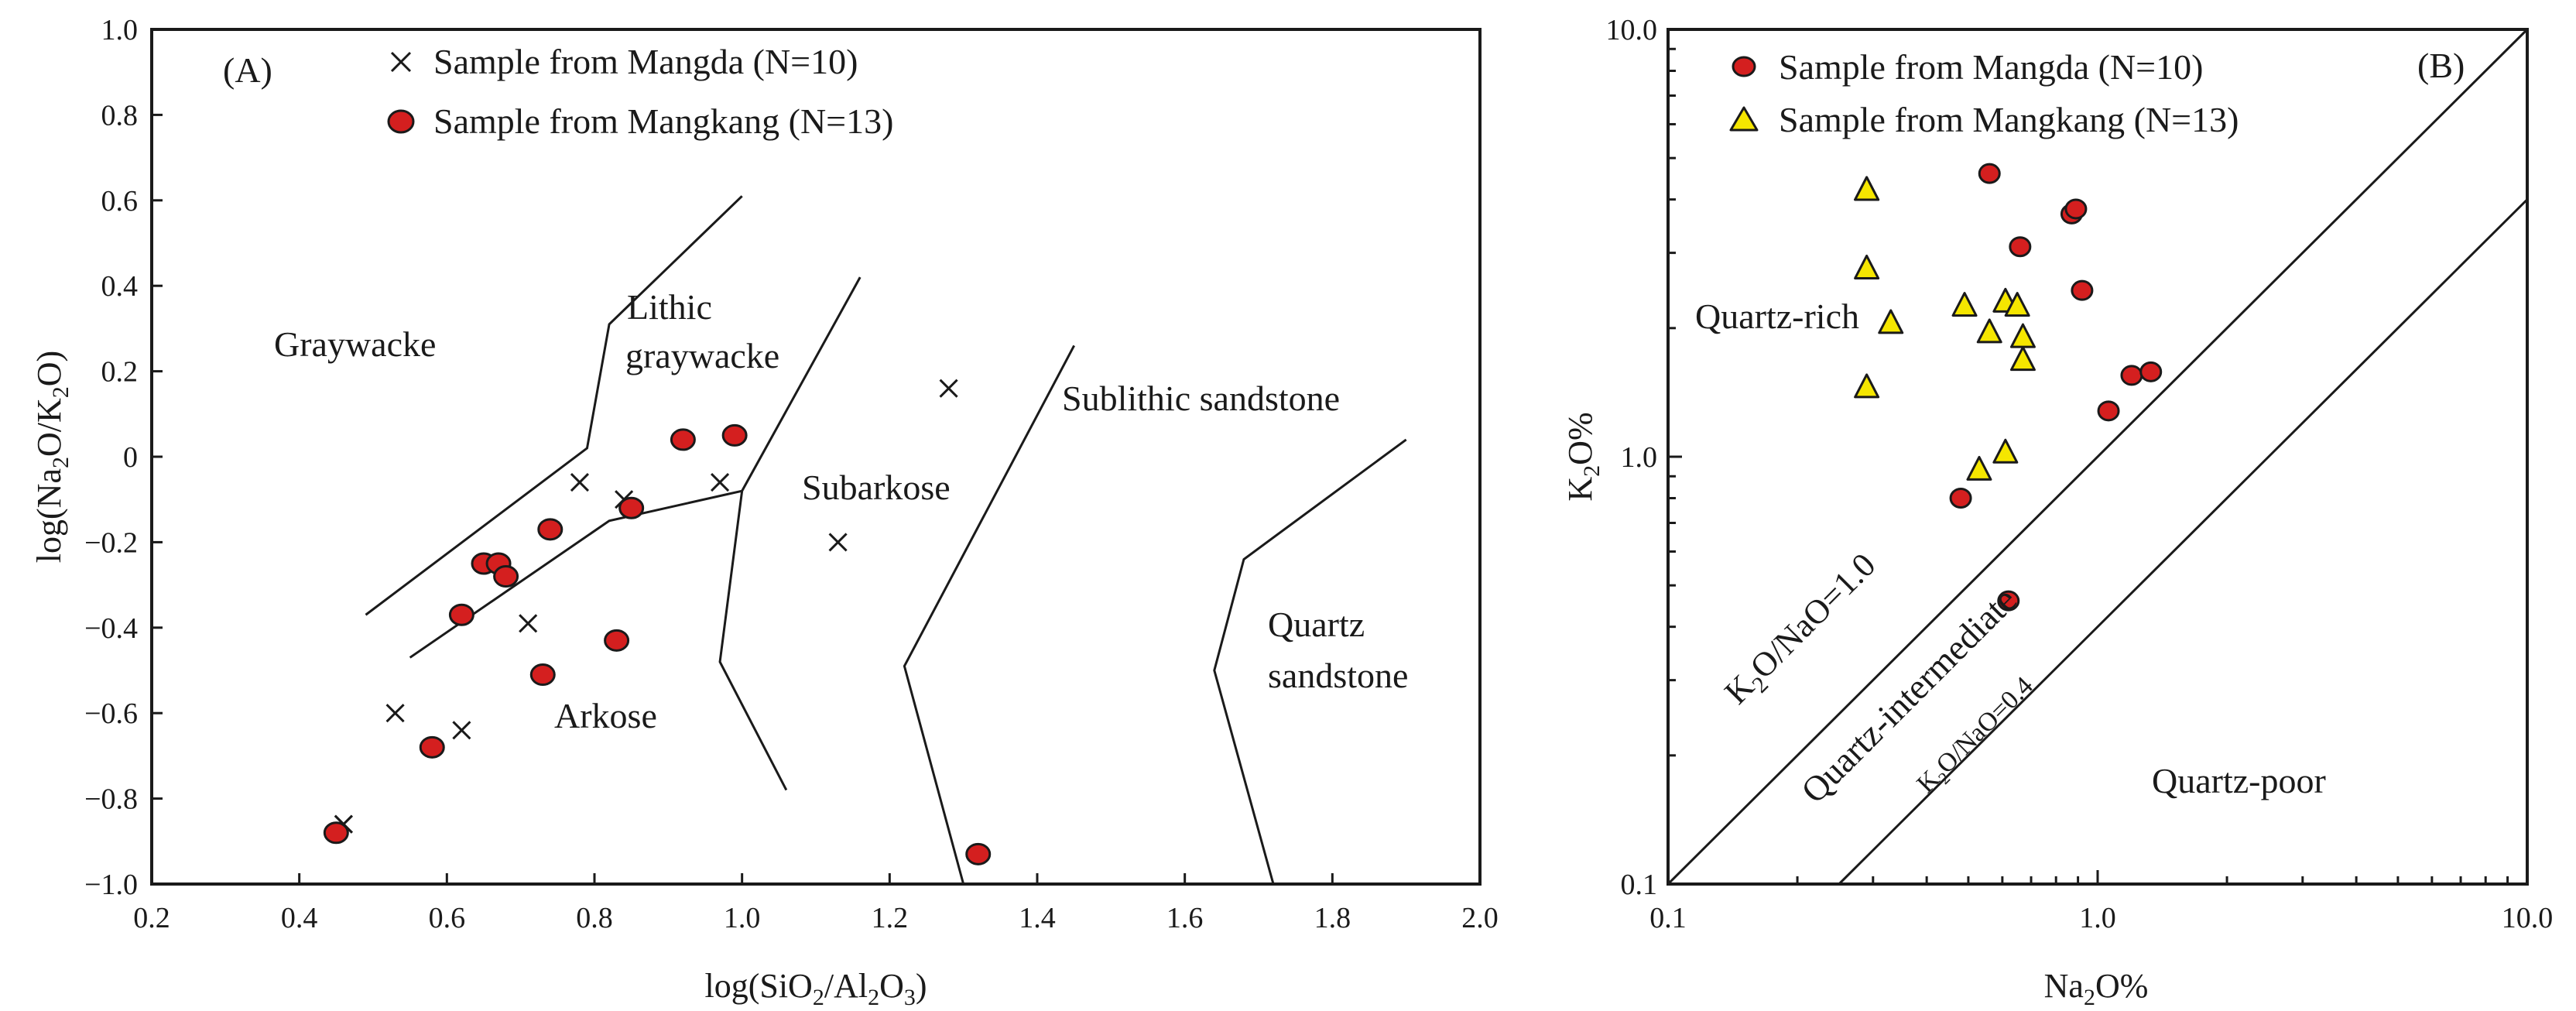  I want to click on y-tick-label: 10.0, so click(1632, 30).